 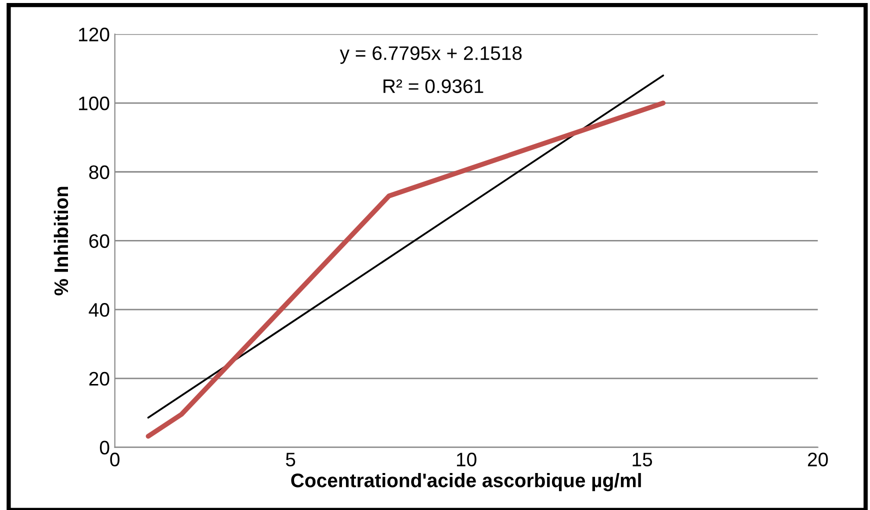 What do you see at coordinates (99, 241) in the screenshot?
I see `y-tick-label: 60` at bounding box center [99, 241].